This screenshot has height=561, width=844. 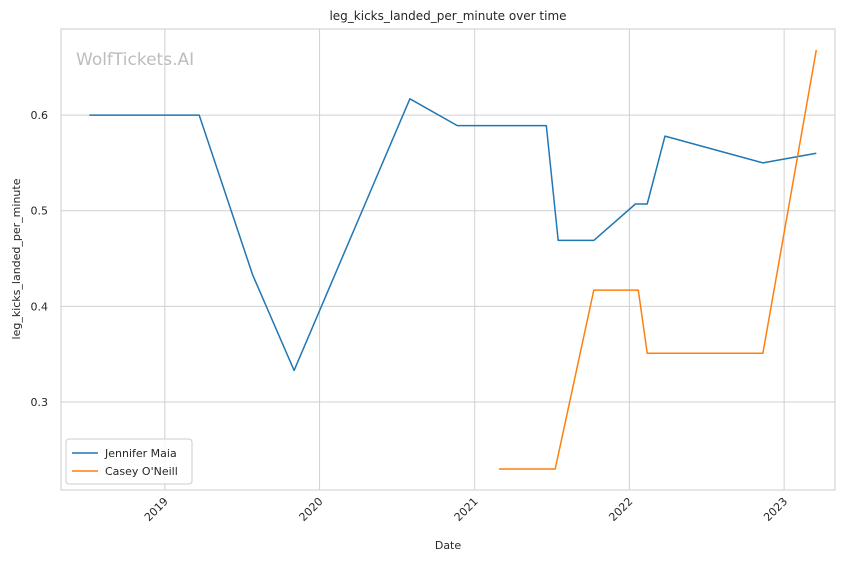 What do you see at coordinates (311, 509) in the screenshot?
I see `x-tick-label-2020: 2020` at bounding box center [311, 509].